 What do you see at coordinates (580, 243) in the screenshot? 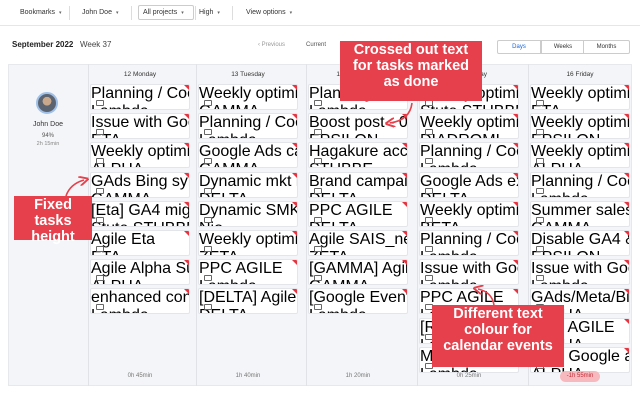
I see `task-card: Disable GA4 & UA in GTMEPSILON` at bounding box center [580, 243].